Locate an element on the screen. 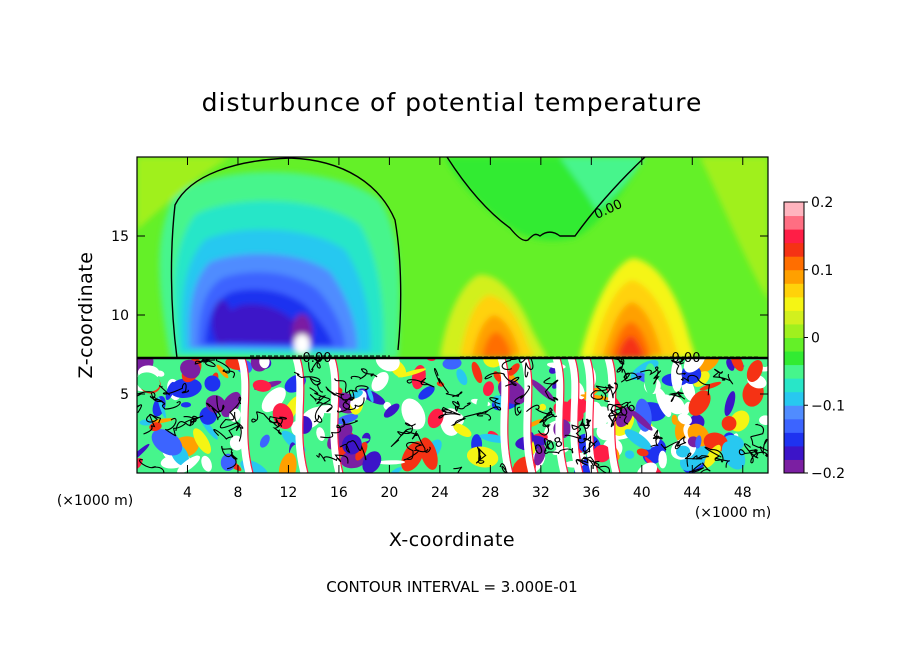  colorbar-tick-label: 0.2 is located at coordinates (822, 203).